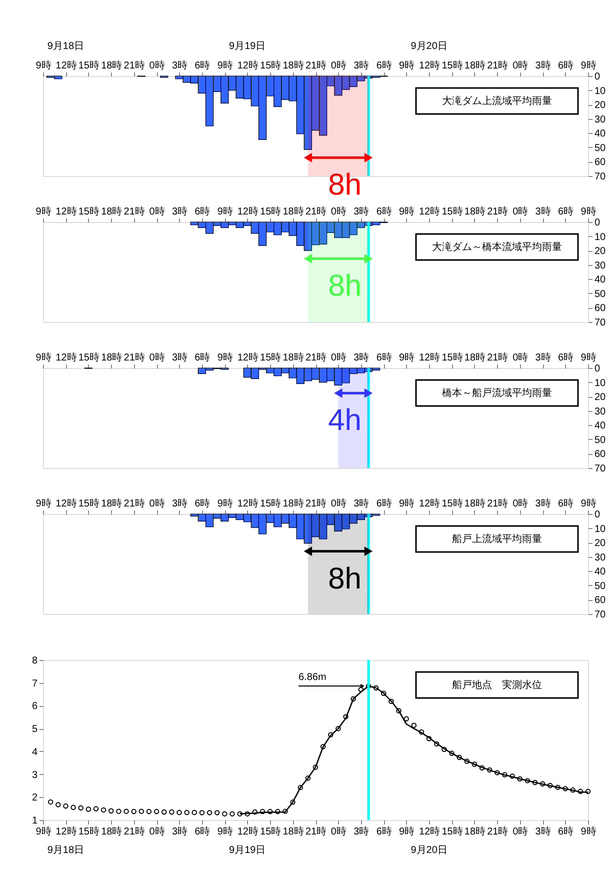 The height and width of the screenshot is (869, 608). I want to click on text: 大滝ダム上流域平均雨量, so click(497, 101).